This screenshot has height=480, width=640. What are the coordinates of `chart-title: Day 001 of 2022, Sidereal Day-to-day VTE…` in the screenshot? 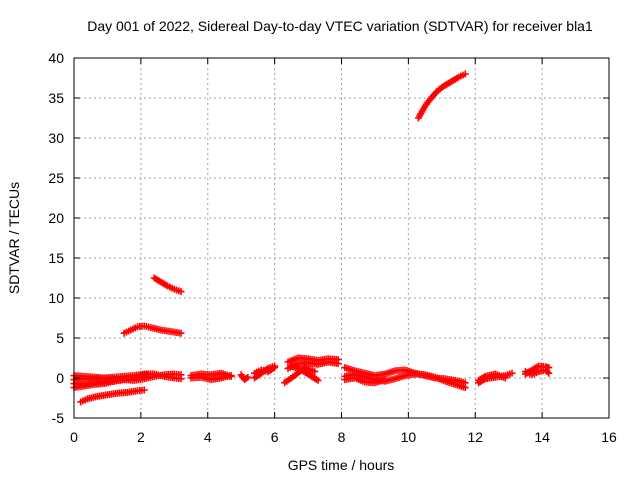 It's located at (340, 26).